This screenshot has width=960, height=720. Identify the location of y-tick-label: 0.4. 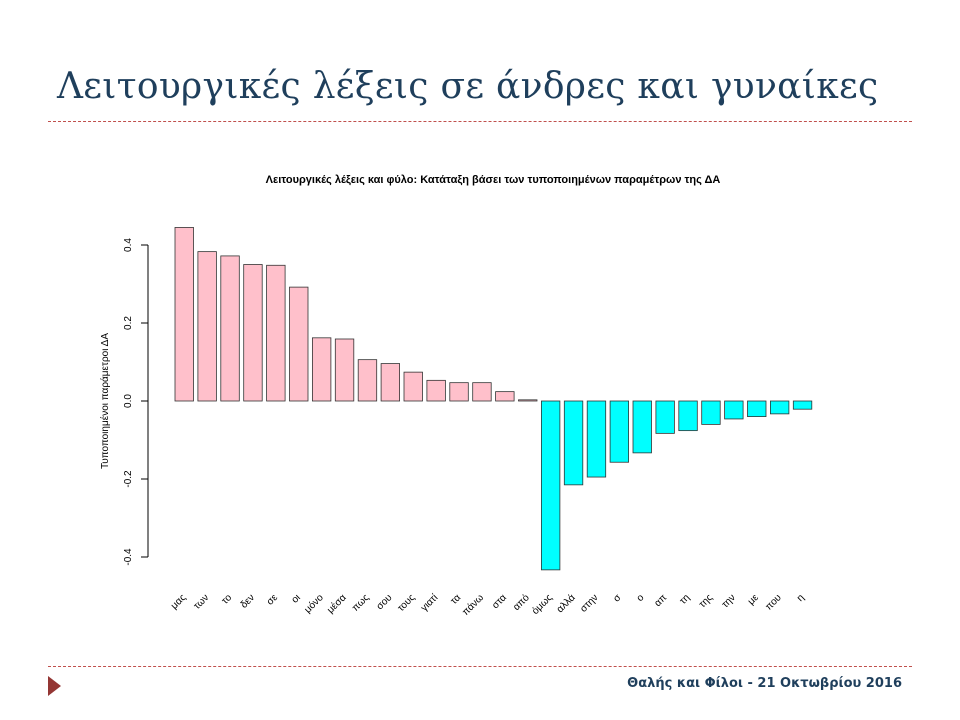
(128, 245).